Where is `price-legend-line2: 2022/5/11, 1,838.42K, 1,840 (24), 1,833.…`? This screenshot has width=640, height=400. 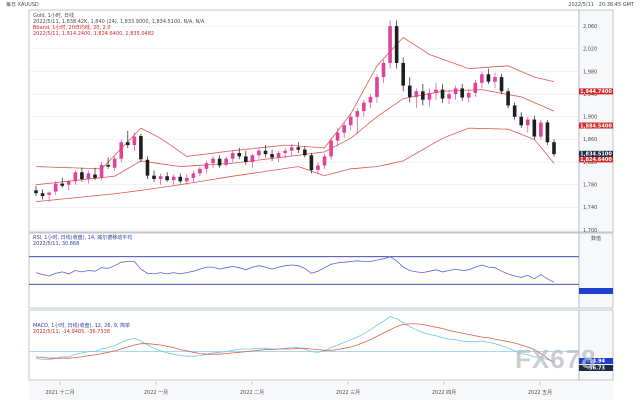 price-legend-line2: 2022/5/11, 1,838.42K, 1,840 (24), 1,833.… is located at coordinates (119, 22).